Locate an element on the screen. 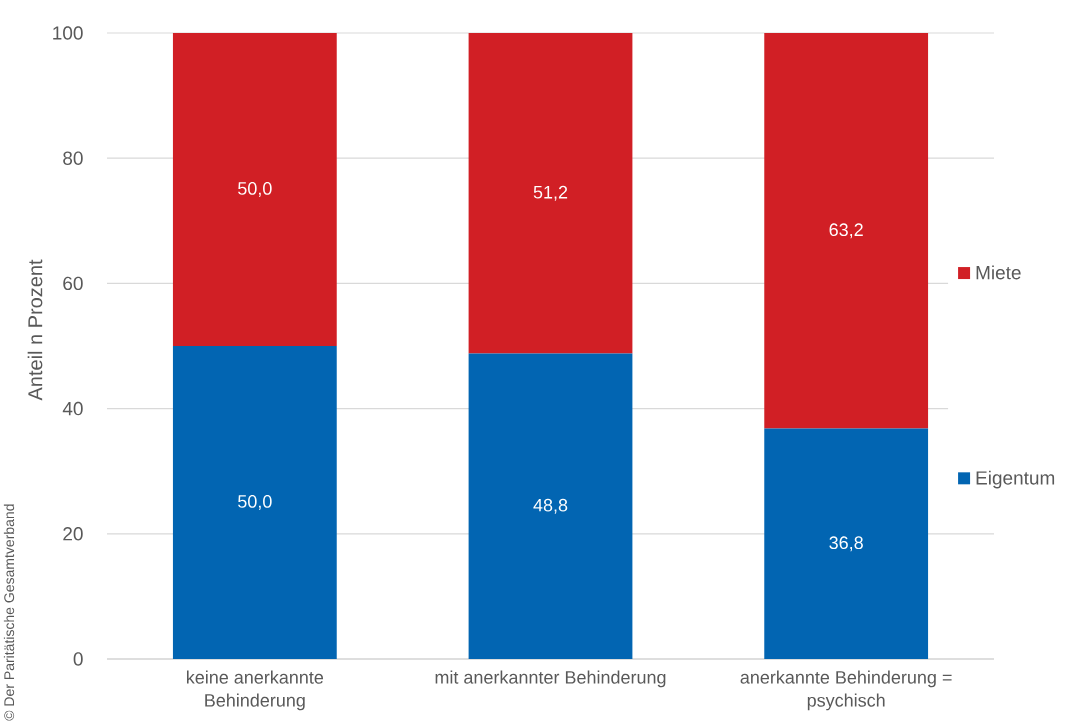 This screenshot has height=725, width=1074. data-label: 36,8 is located at coordinates (846, 544).